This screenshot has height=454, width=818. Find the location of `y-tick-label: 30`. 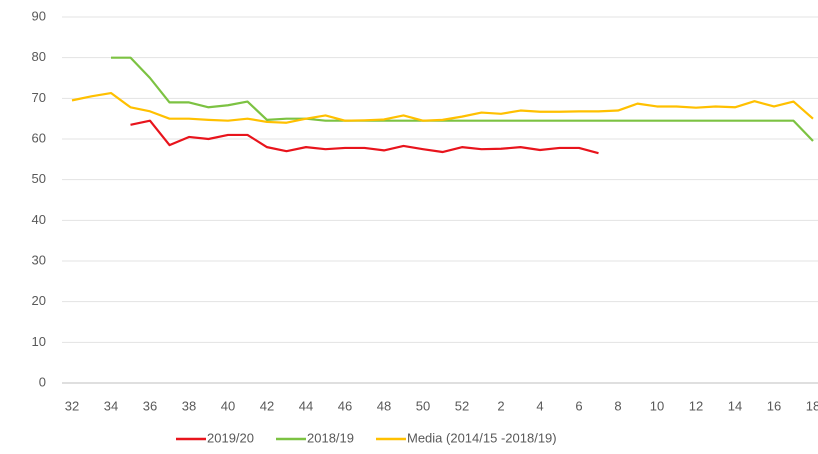

y-tick-label: 30 is located at coordinates (39, 259).